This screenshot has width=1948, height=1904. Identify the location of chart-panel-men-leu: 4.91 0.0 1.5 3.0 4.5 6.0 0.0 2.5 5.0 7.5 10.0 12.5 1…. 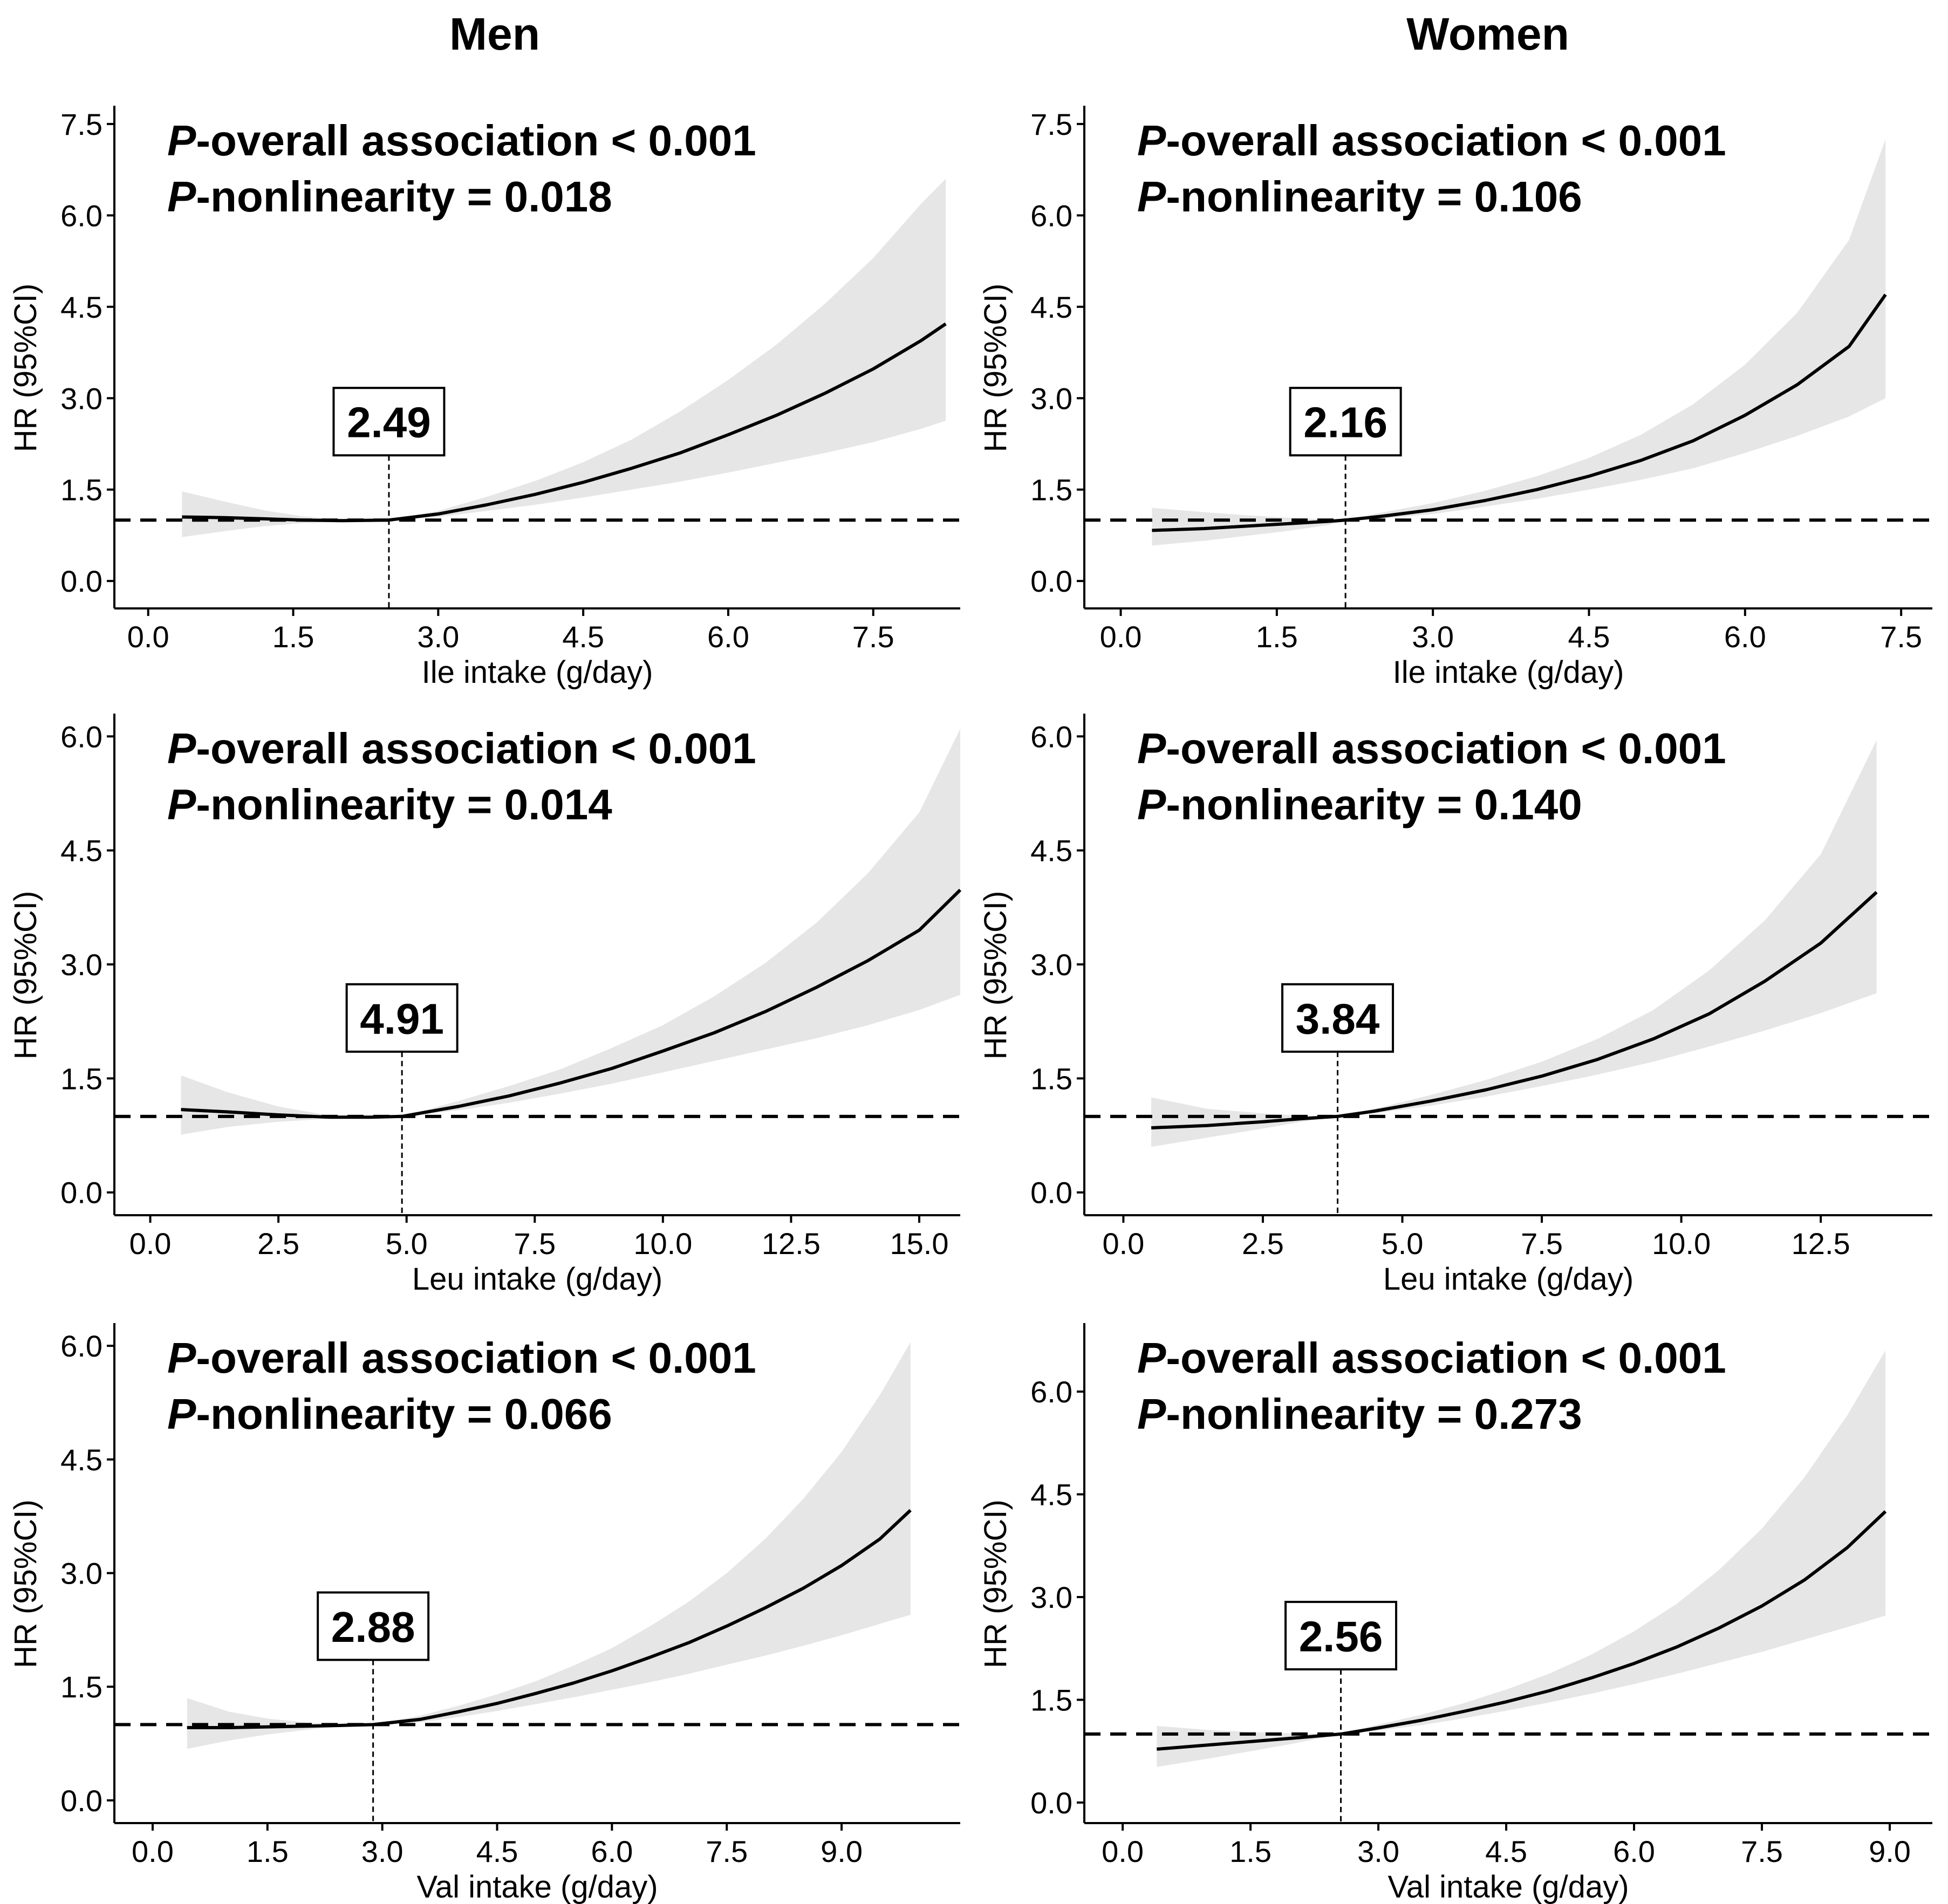
(485, 1006).